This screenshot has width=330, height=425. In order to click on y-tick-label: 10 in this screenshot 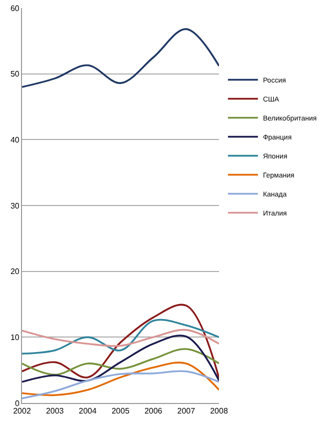, I will do `click(15, 337)`.